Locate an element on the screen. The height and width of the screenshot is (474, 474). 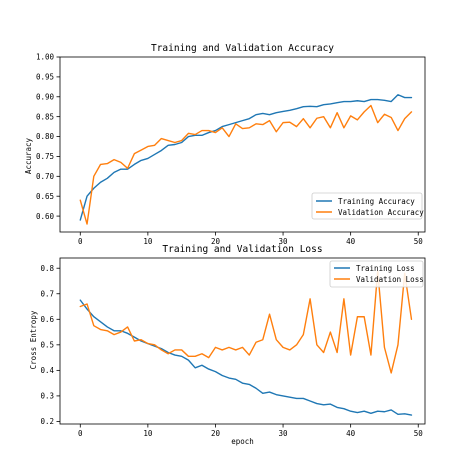
accuracy-legend: Training Accuracy Validation Accuracy is located at coordinates (367, 206).